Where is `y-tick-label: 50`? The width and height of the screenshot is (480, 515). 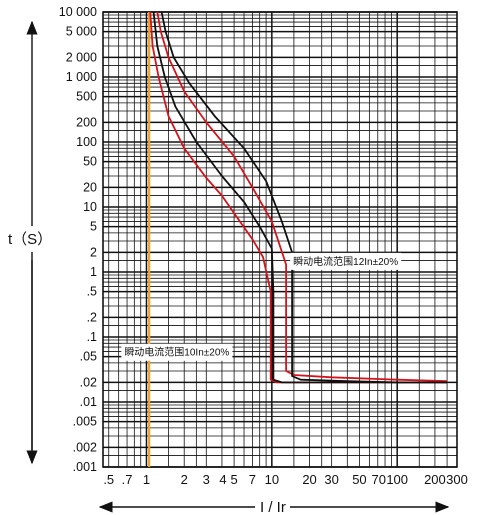
y-tick-label: 50 is located at coordinates (90, 162).